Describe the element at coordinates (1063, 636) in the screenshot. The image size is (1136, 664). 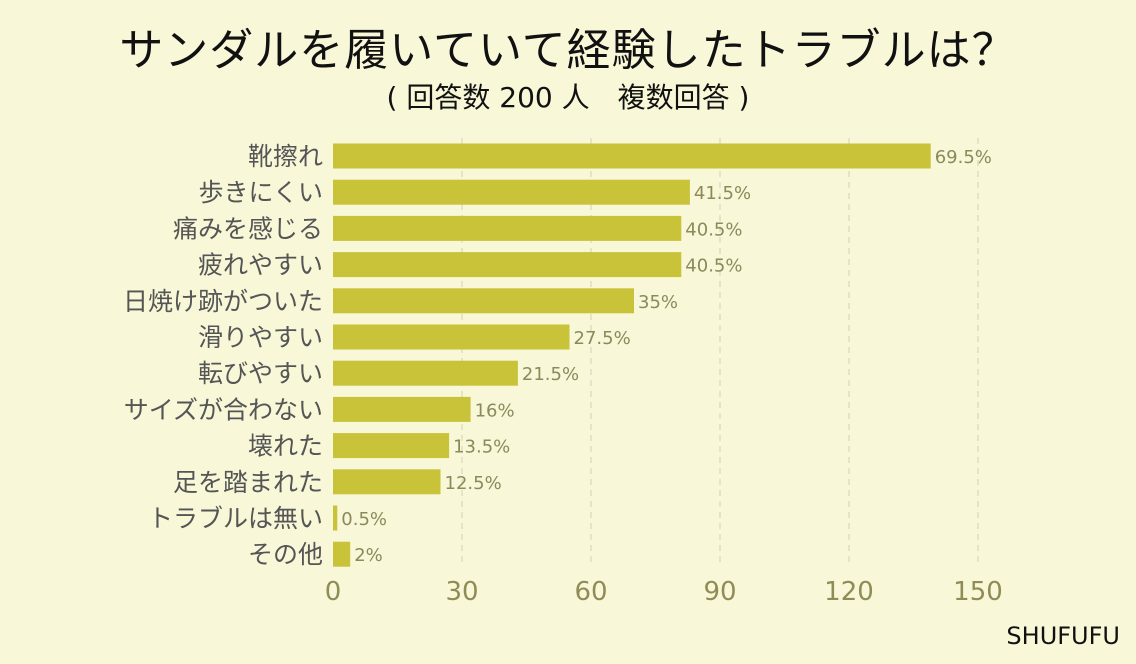
I see `brand-logo-text: SHUFUFU` at that location.